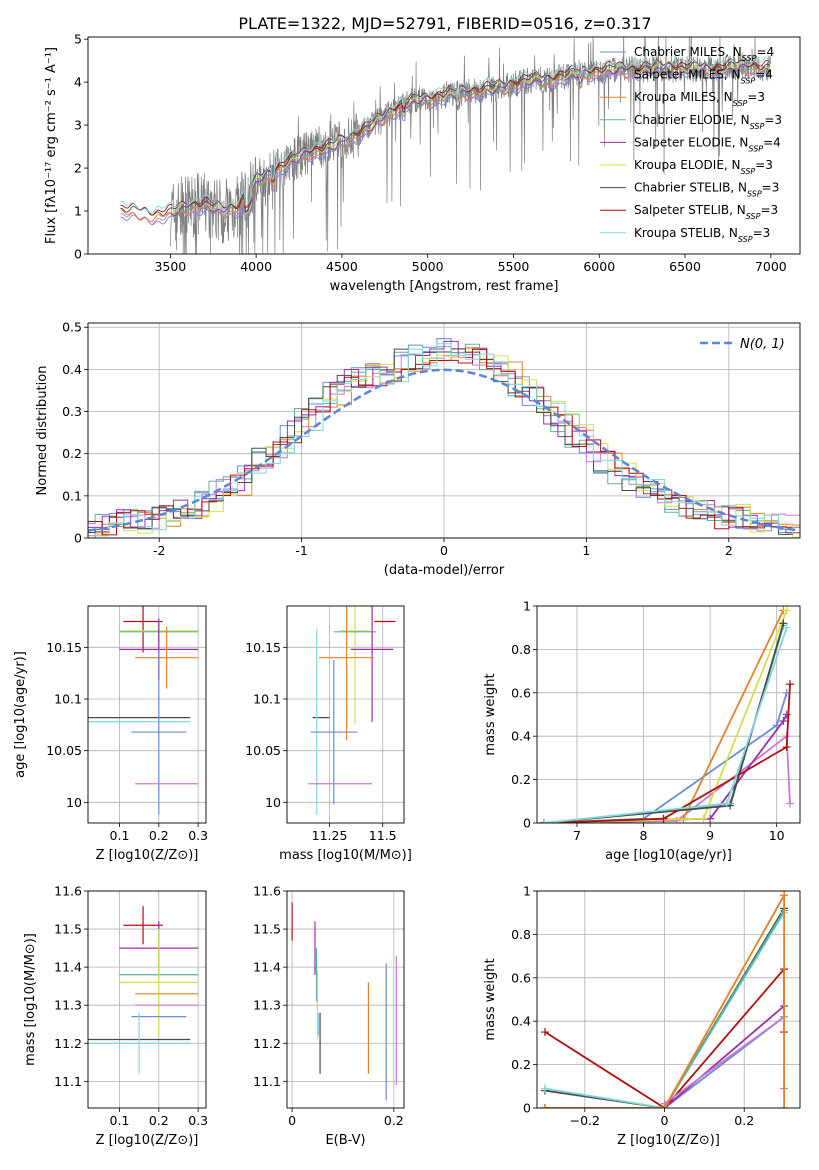  Describe the element at coordinates (330, 835) in the screenshot. I see `x-tick-label: 11.25` at that location.